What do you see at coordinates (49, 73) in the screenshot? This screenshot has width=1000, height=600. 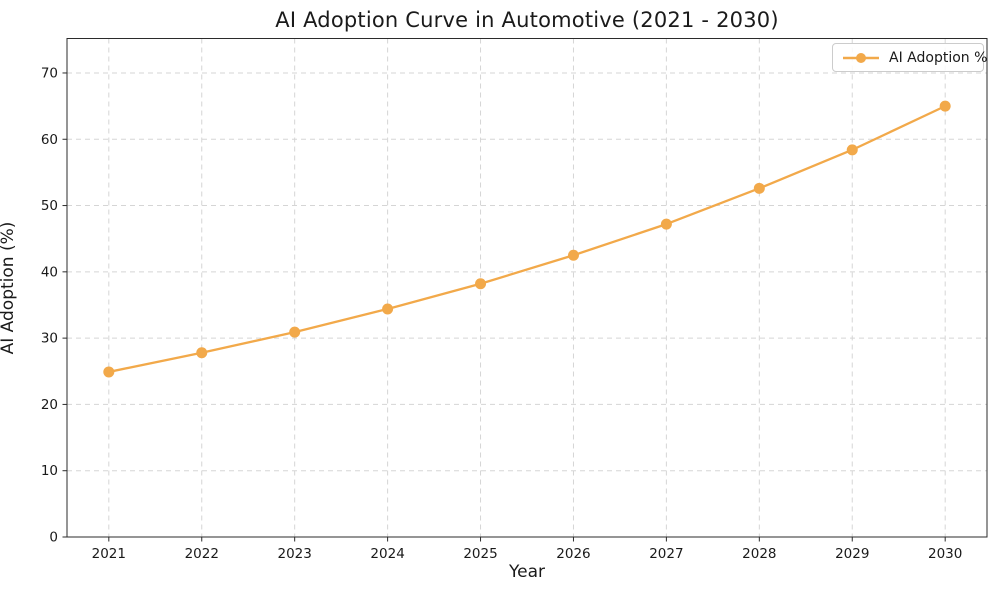 I see `y-tick-label: 70` at bounding box center [49, 73].